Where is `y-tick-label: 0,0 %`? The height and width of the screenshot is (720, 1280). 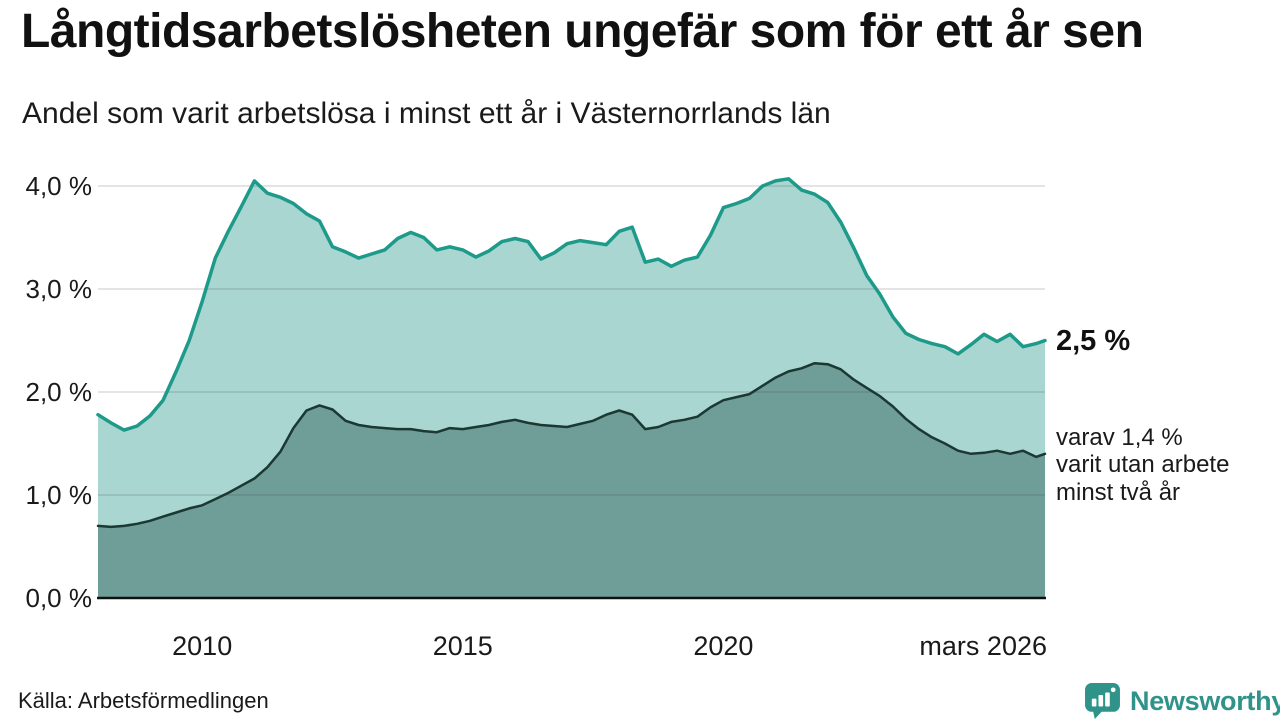 y-tick-label: 0,0 % is located at coordinates (59, 598).